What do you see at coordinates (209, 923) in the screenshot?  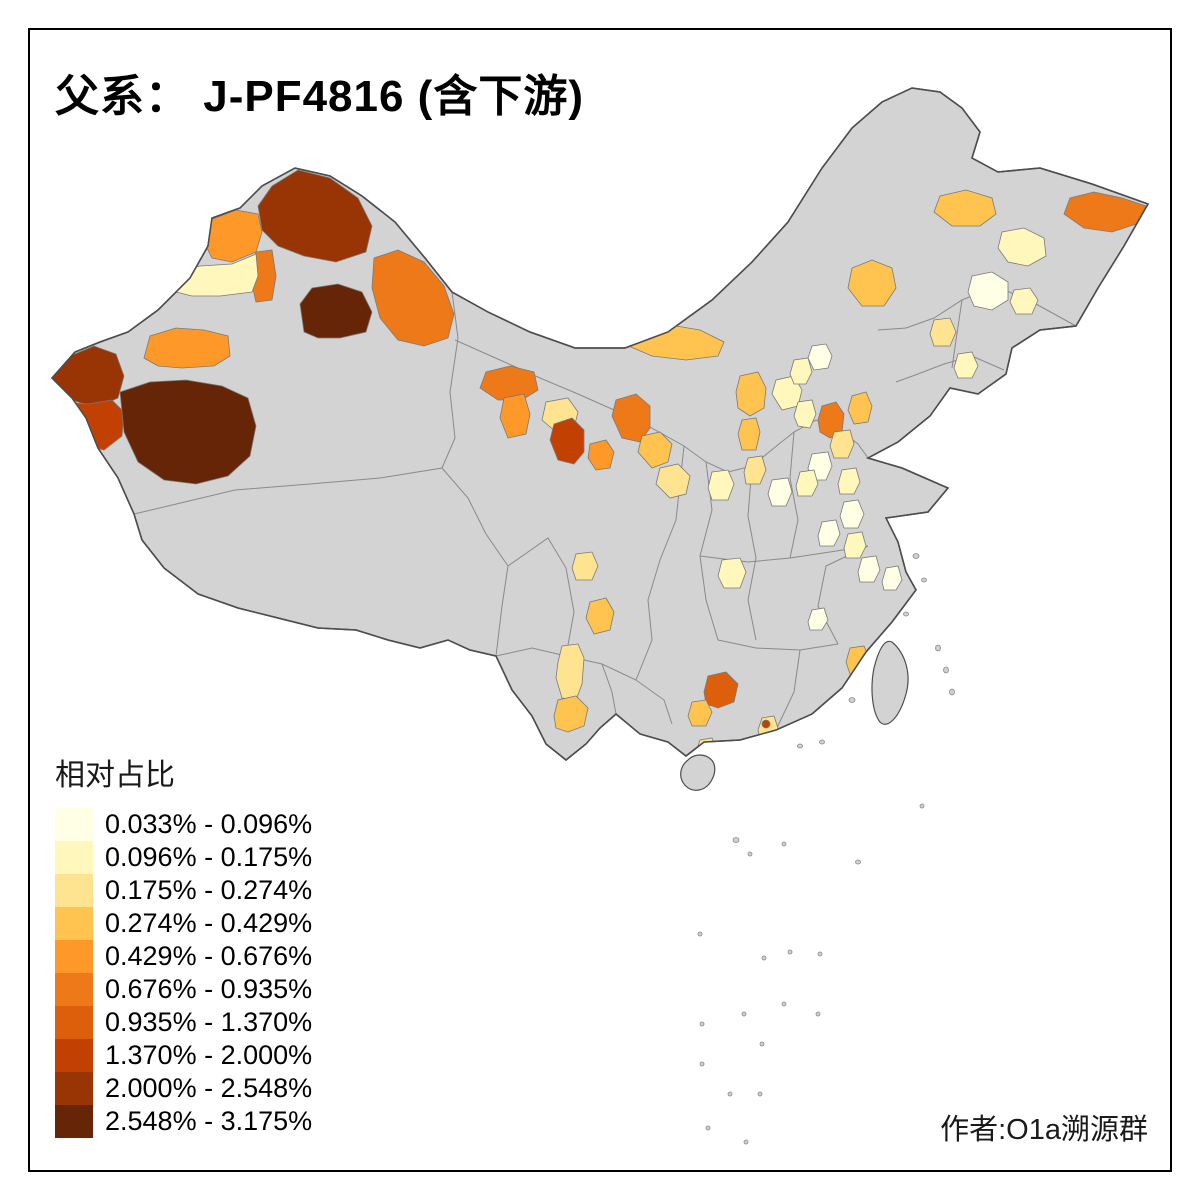 I see `legend-range-label: 0.274% - 0.429%` at bounding box center [209, 923].